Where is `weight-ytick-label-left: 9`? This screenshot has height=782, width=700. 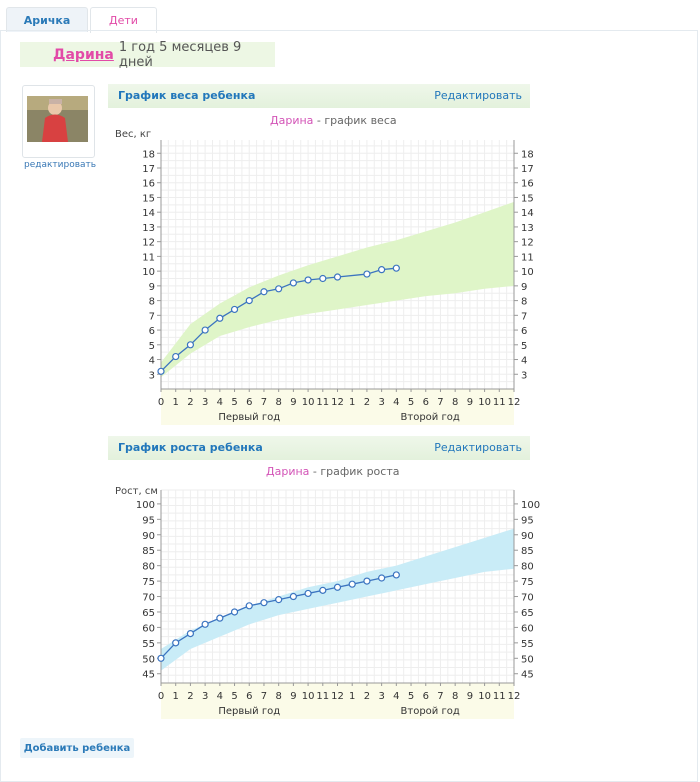
weight-ytick-label-left: 9 is located at coordinates (152, 287).